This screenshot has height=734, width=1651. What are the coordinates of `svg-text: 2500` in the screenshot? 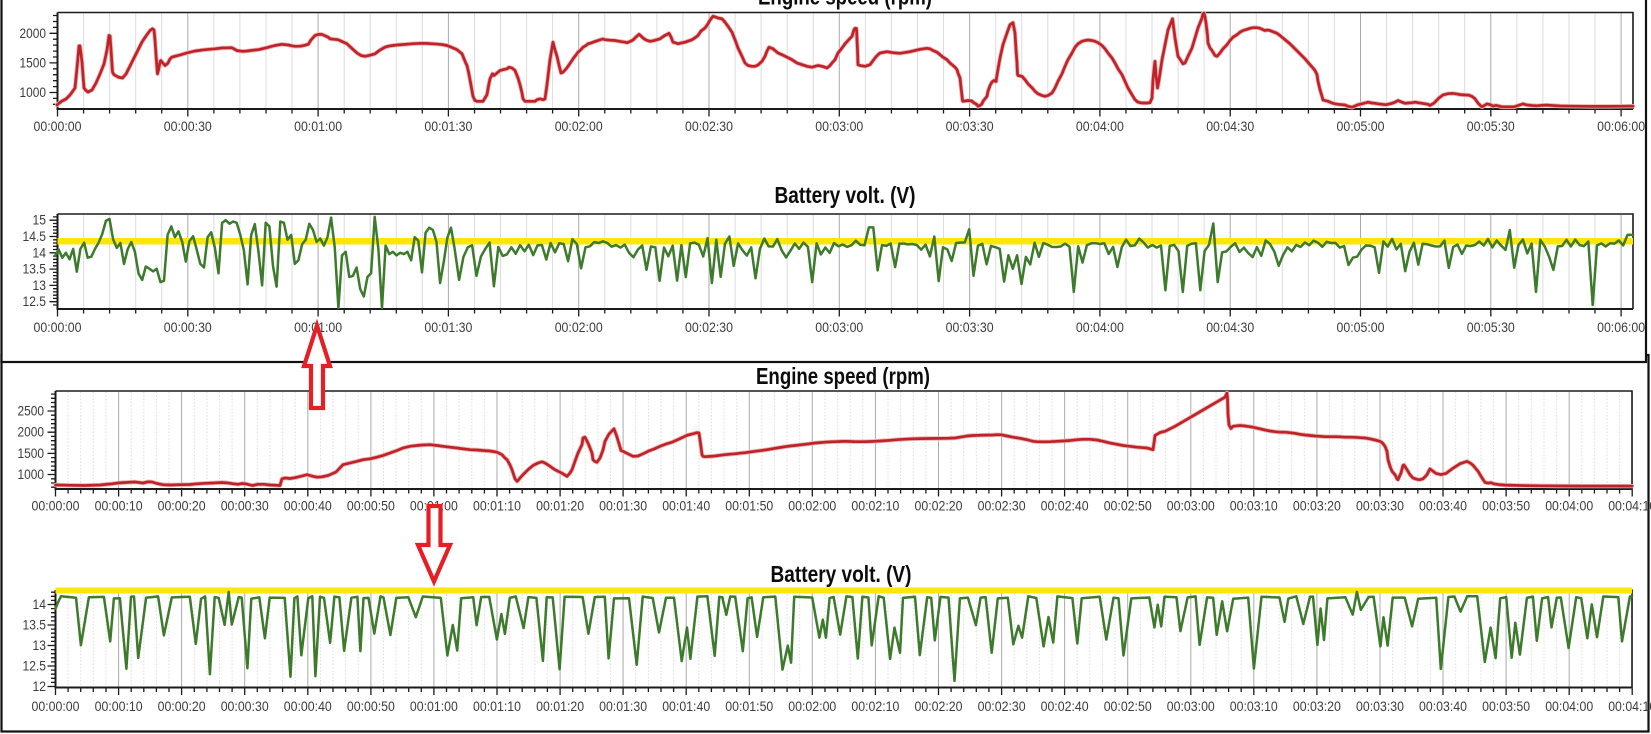 It's located at (31, 411).